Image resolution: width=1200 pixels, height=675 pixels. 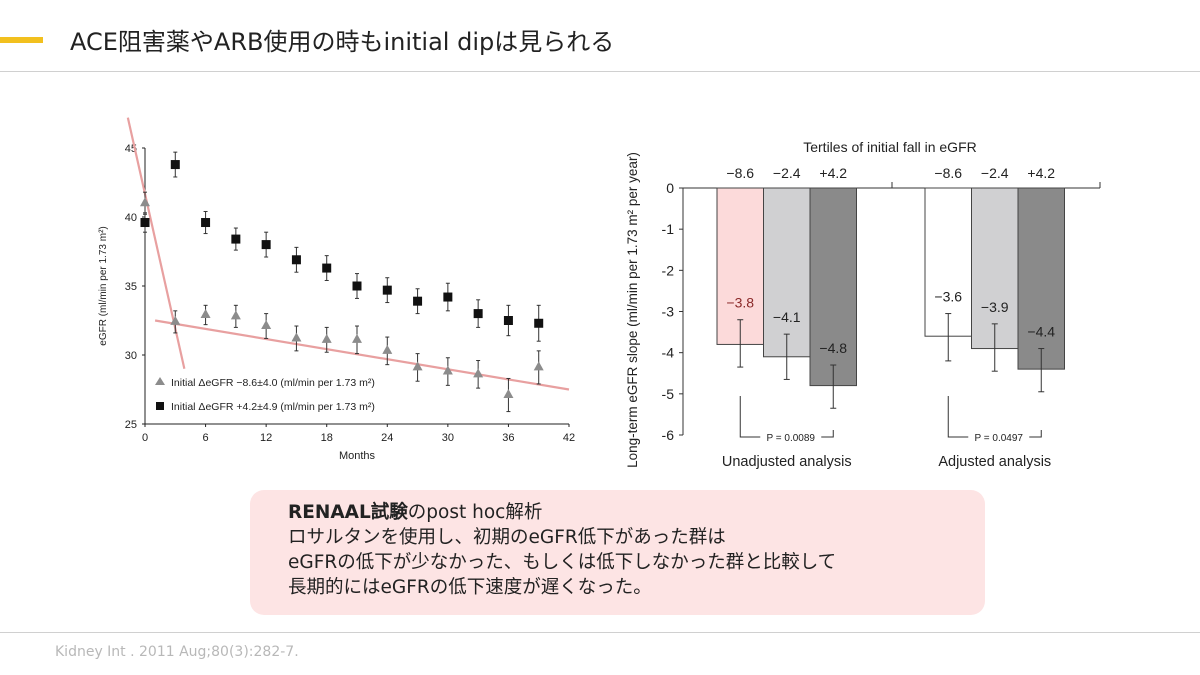 I want to click on x-tick-label: 12, so click(x=266, y=438).